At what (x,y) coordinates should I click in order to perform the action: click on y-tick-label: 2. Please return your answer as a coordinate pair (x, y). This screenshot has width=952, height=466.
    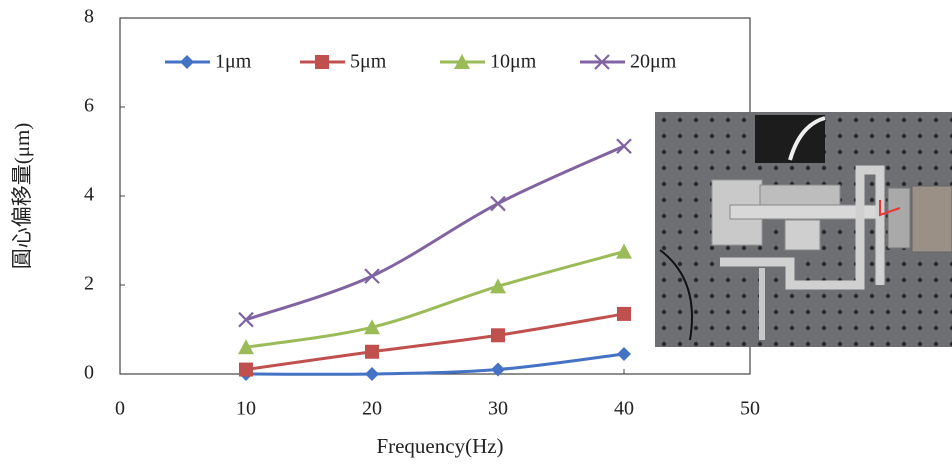
    Looking at the image, I should click on (89, 284).